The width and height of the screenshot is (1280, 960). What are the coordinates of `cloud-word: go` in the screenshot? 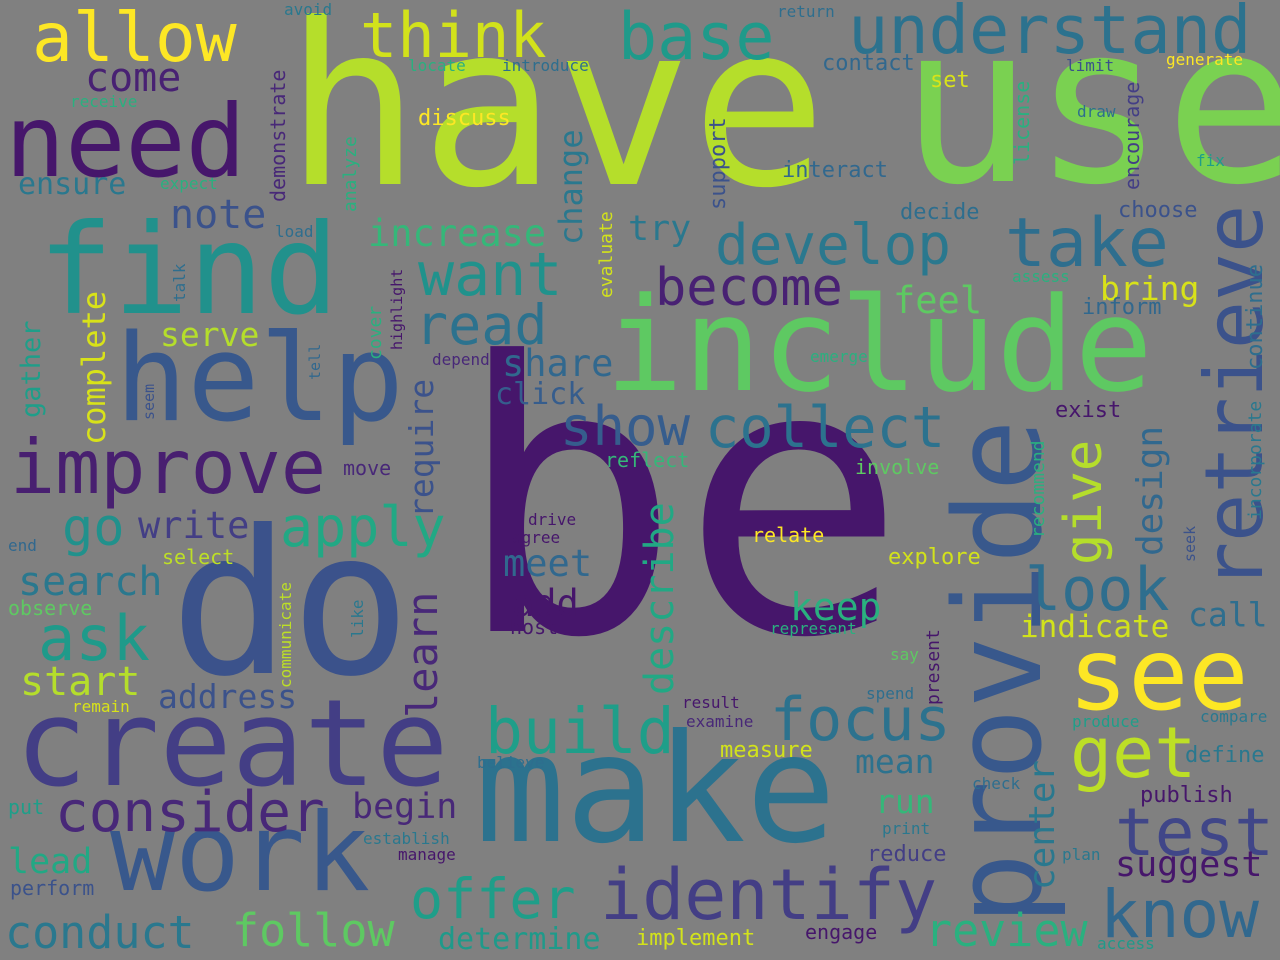 It's located at (93, 528).